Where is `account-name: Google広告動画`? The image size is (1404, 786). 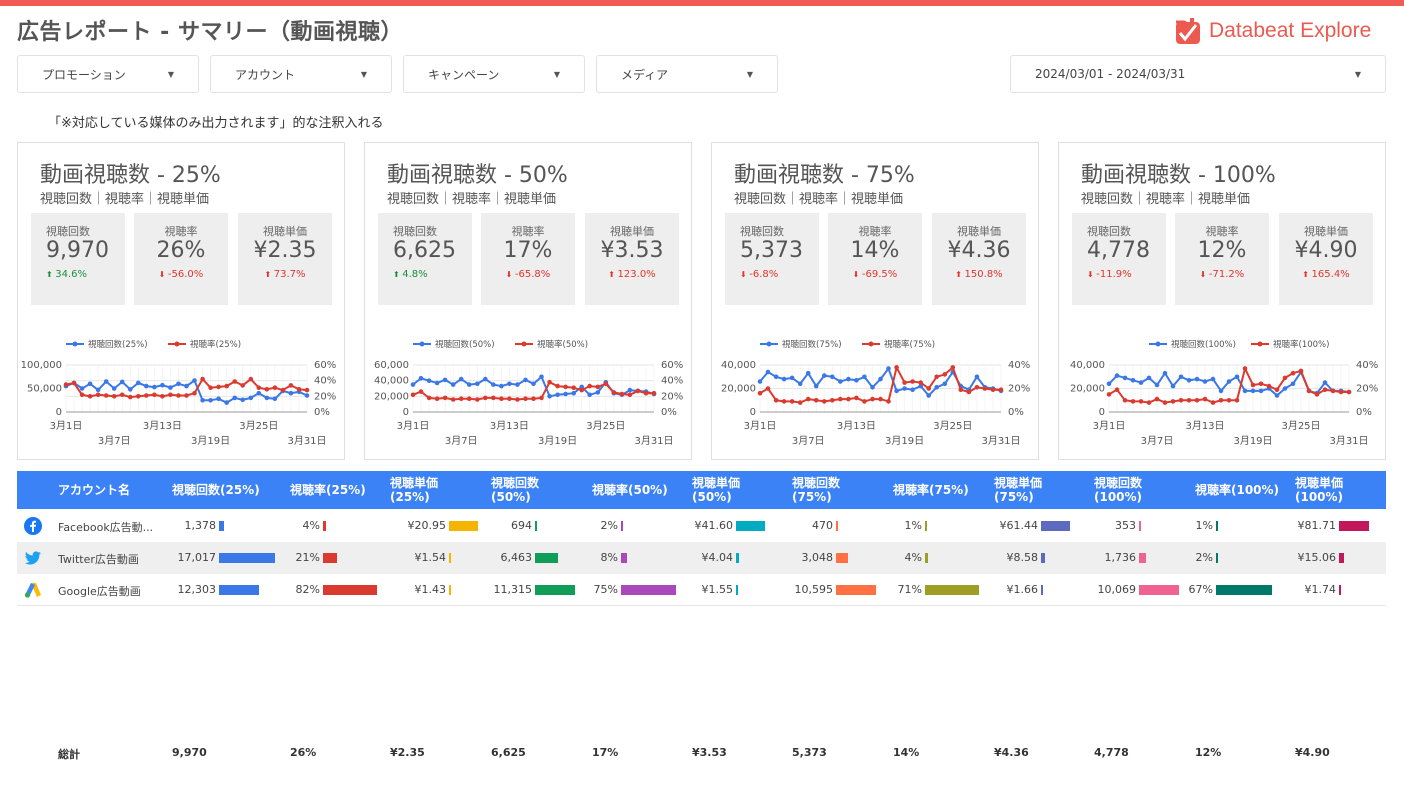 account-name: Google広告動画 is located at coordinates (99, 591).